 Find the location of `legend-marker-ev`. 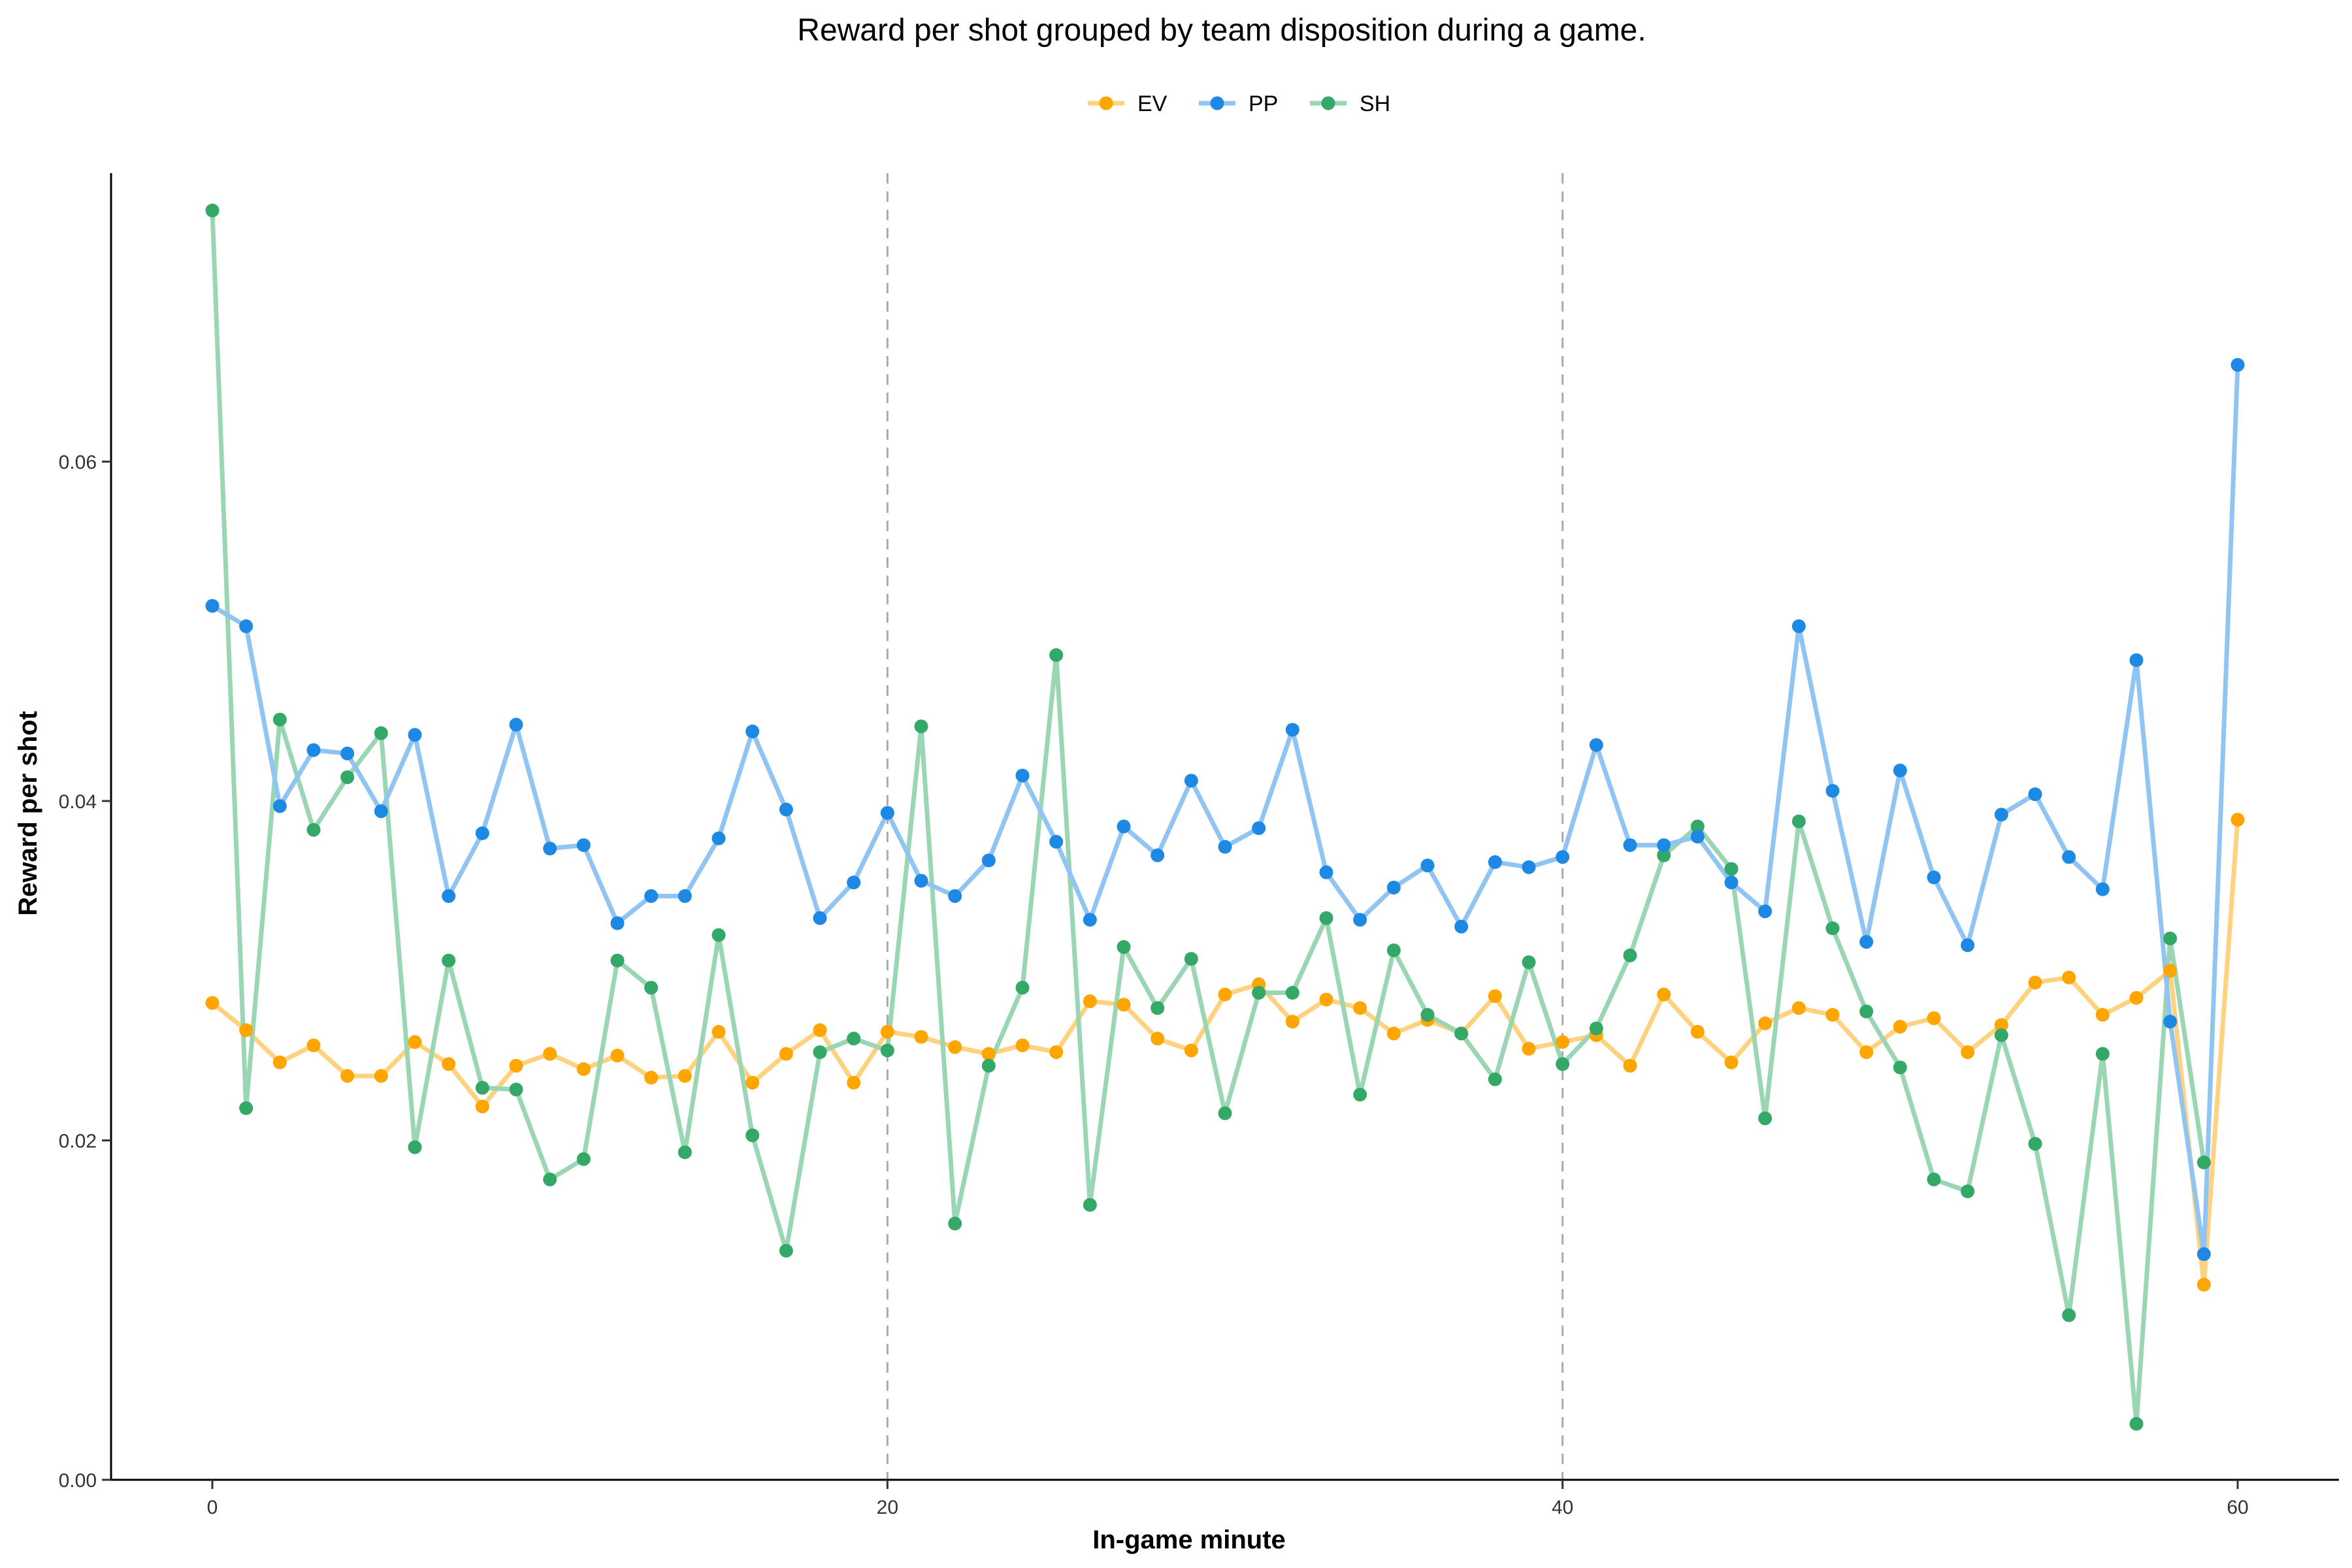

legend-marker-ev is located at coordinates (1106, 103).